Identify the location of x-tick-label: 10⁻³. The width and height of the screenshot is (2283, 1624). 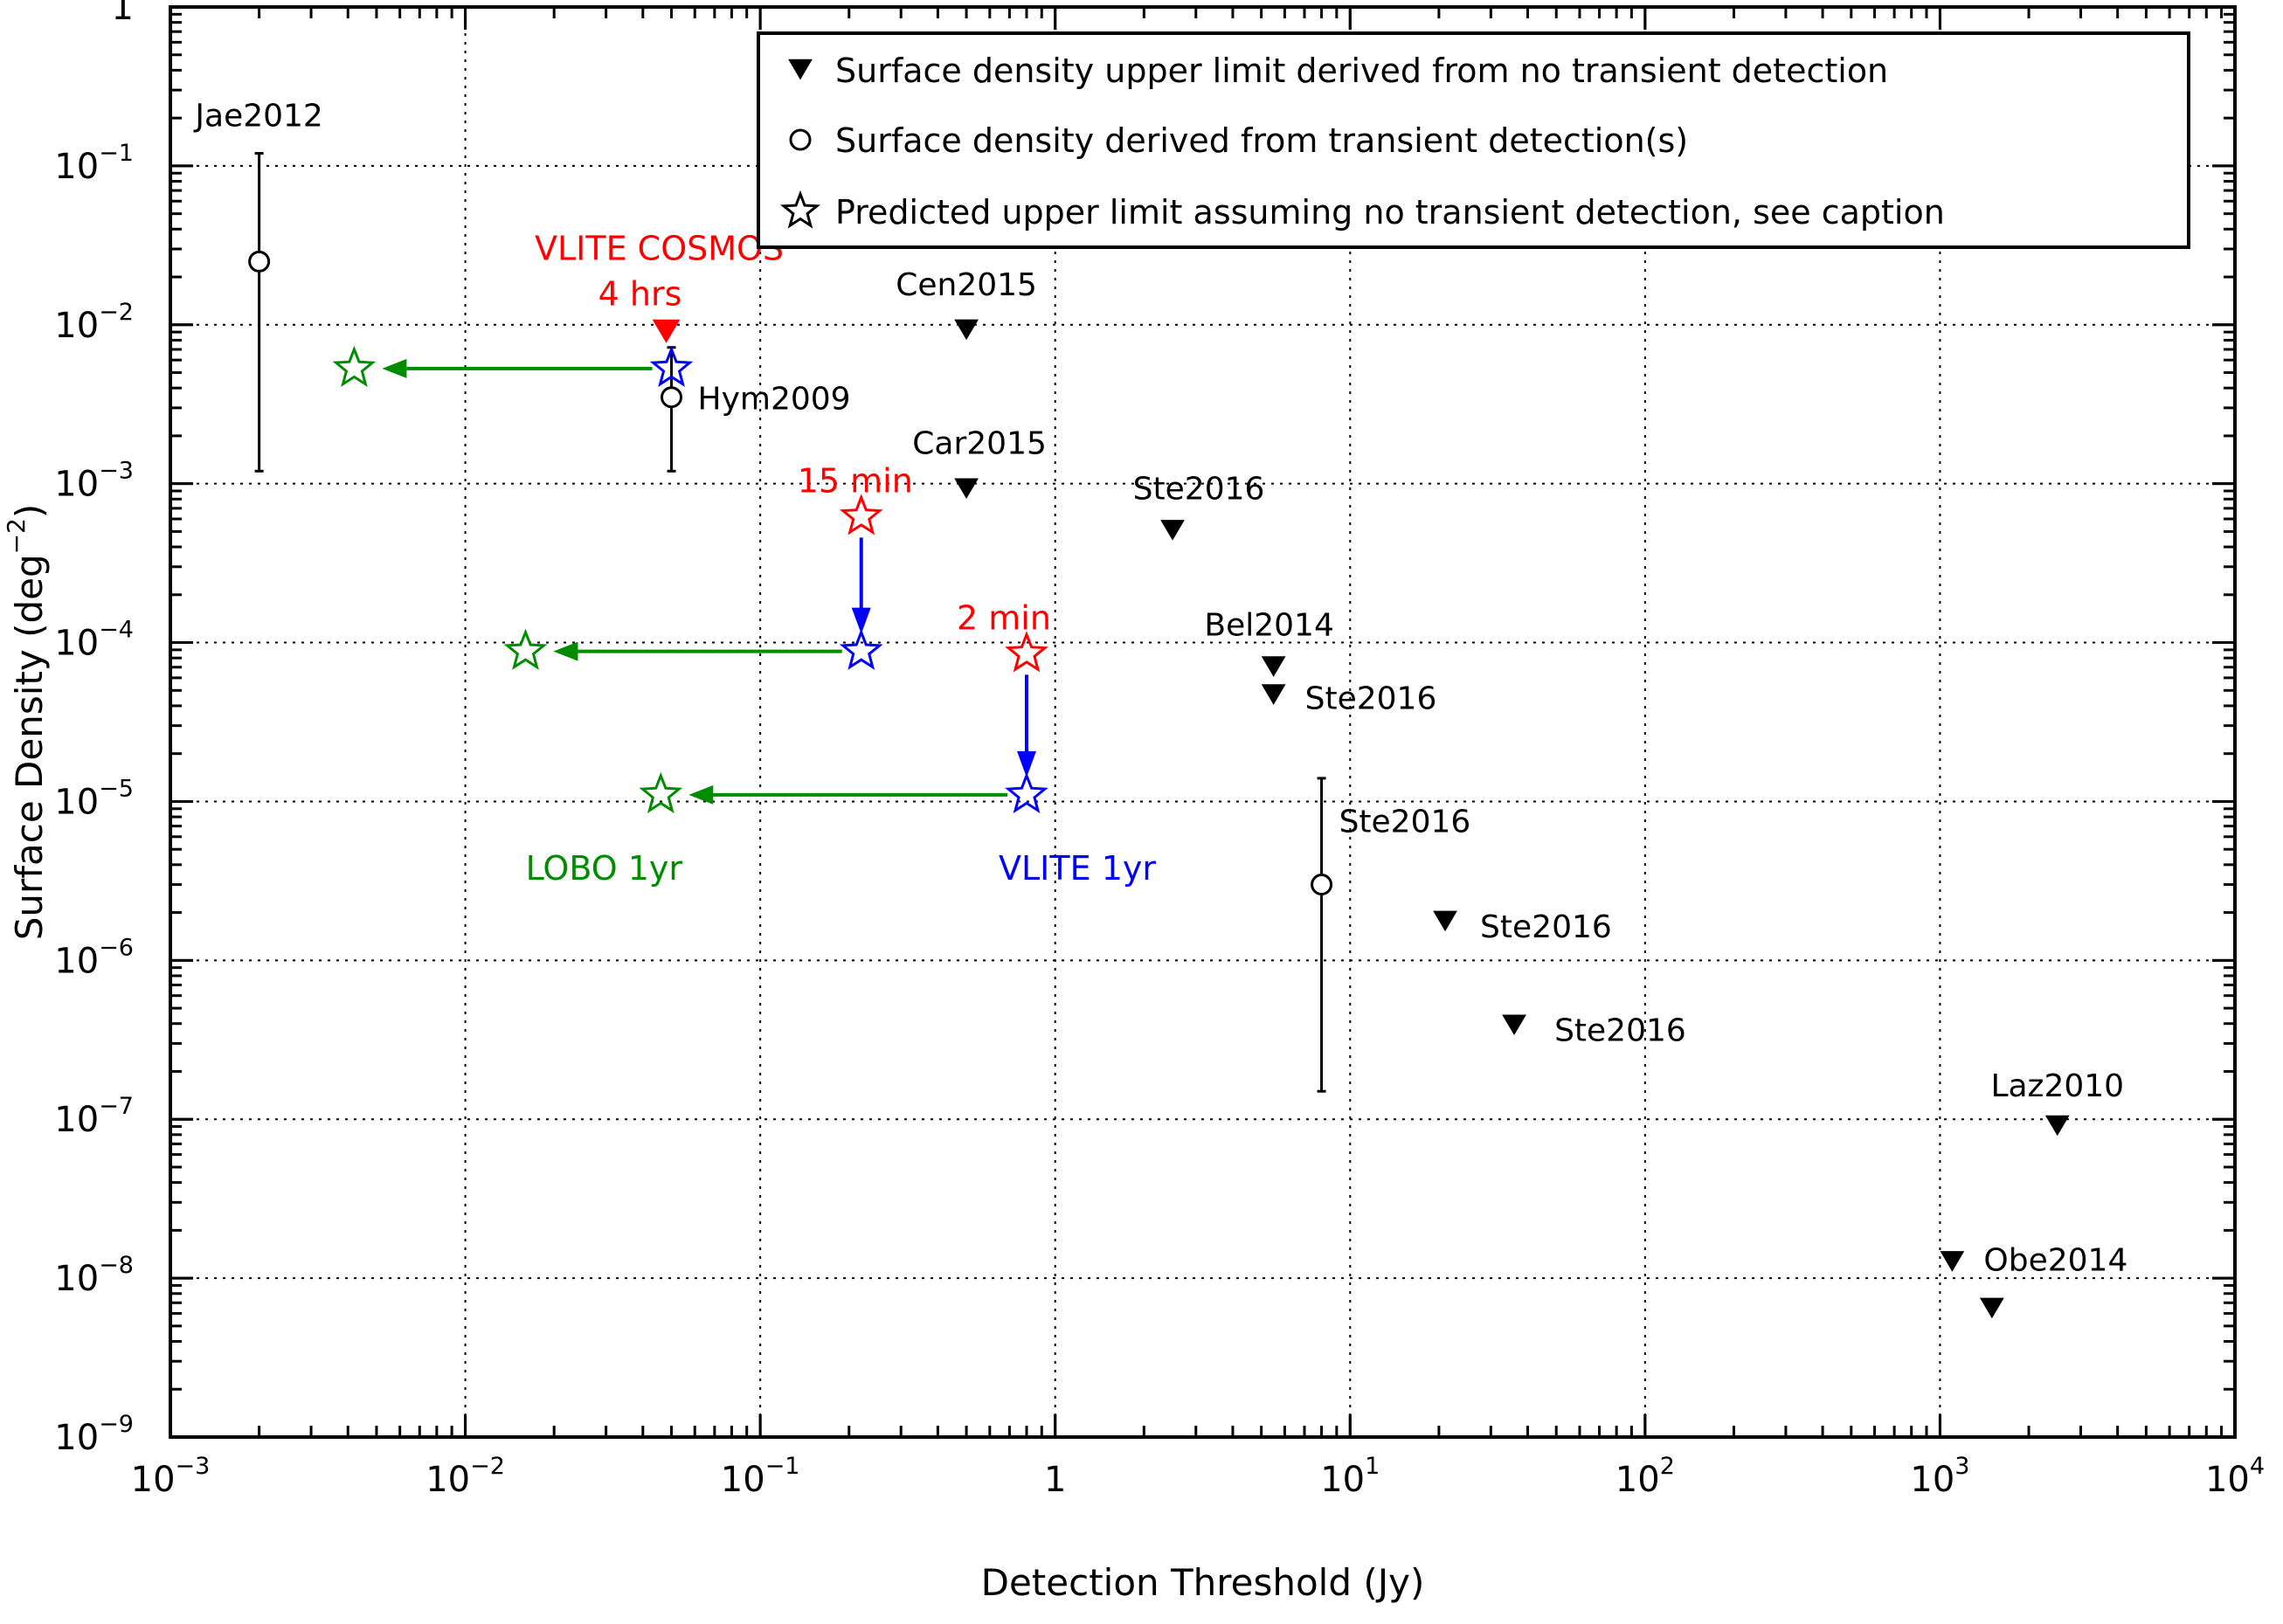
(171, 1476).